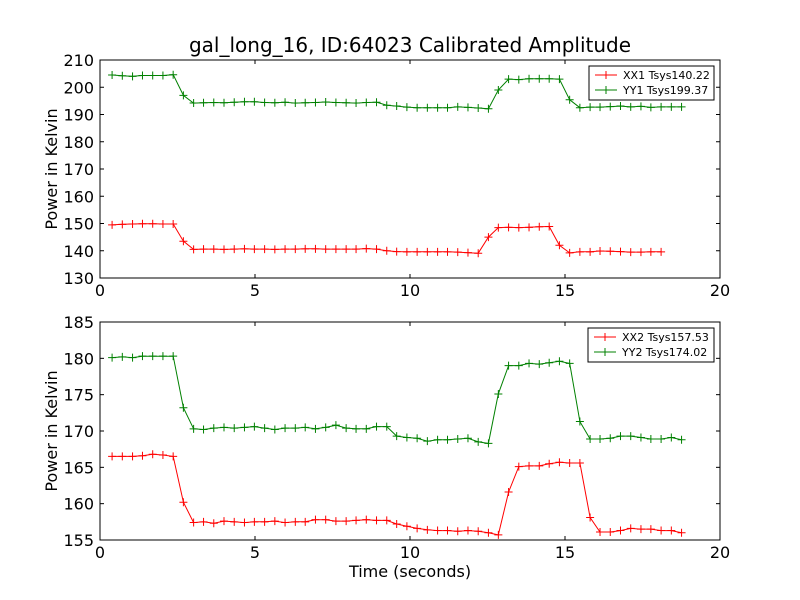  What do you see at coordinates (410, 552) in the screenshot?
I see `x-tick-label: 10` at bounding box center [410, 552].